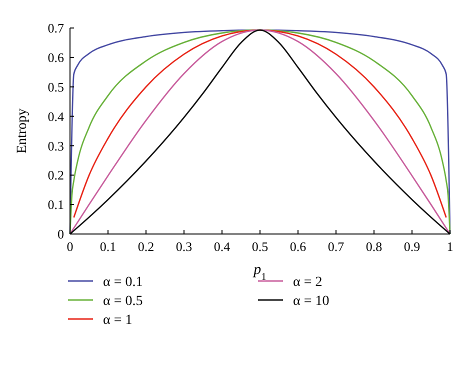  I want to click on x-tick-label: 0.4, so click(222, 246).